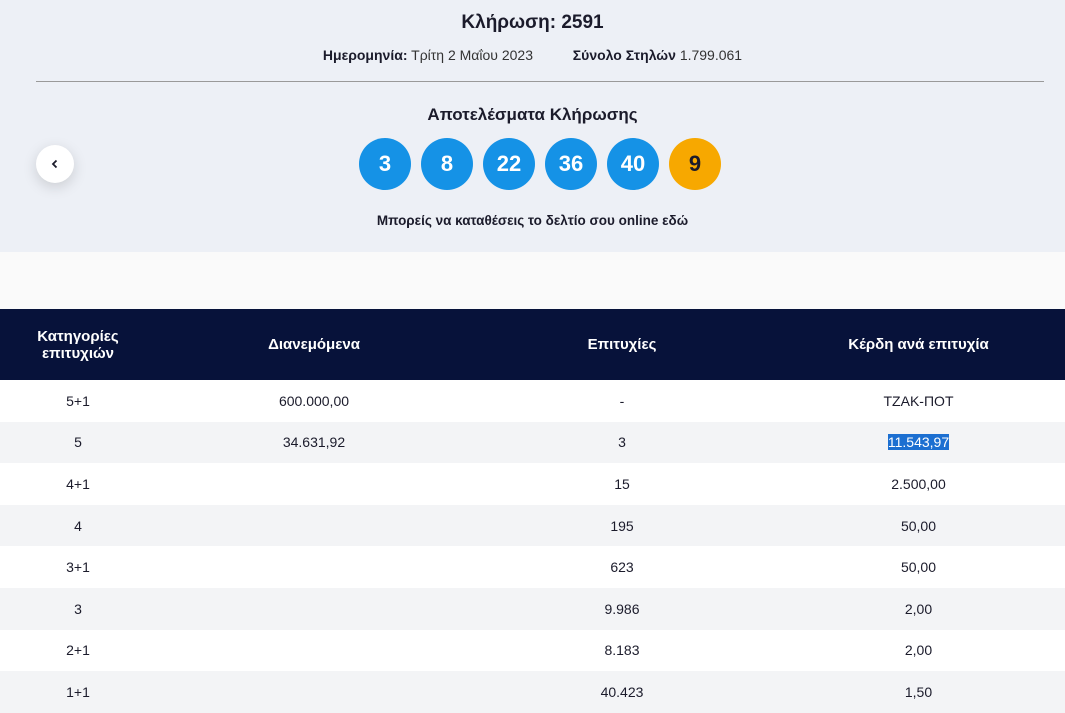 This screenshot has width=1065, height=713. I want to click on results-title: Αποτελέσματα Κλήρωσης, so click(532, 114).